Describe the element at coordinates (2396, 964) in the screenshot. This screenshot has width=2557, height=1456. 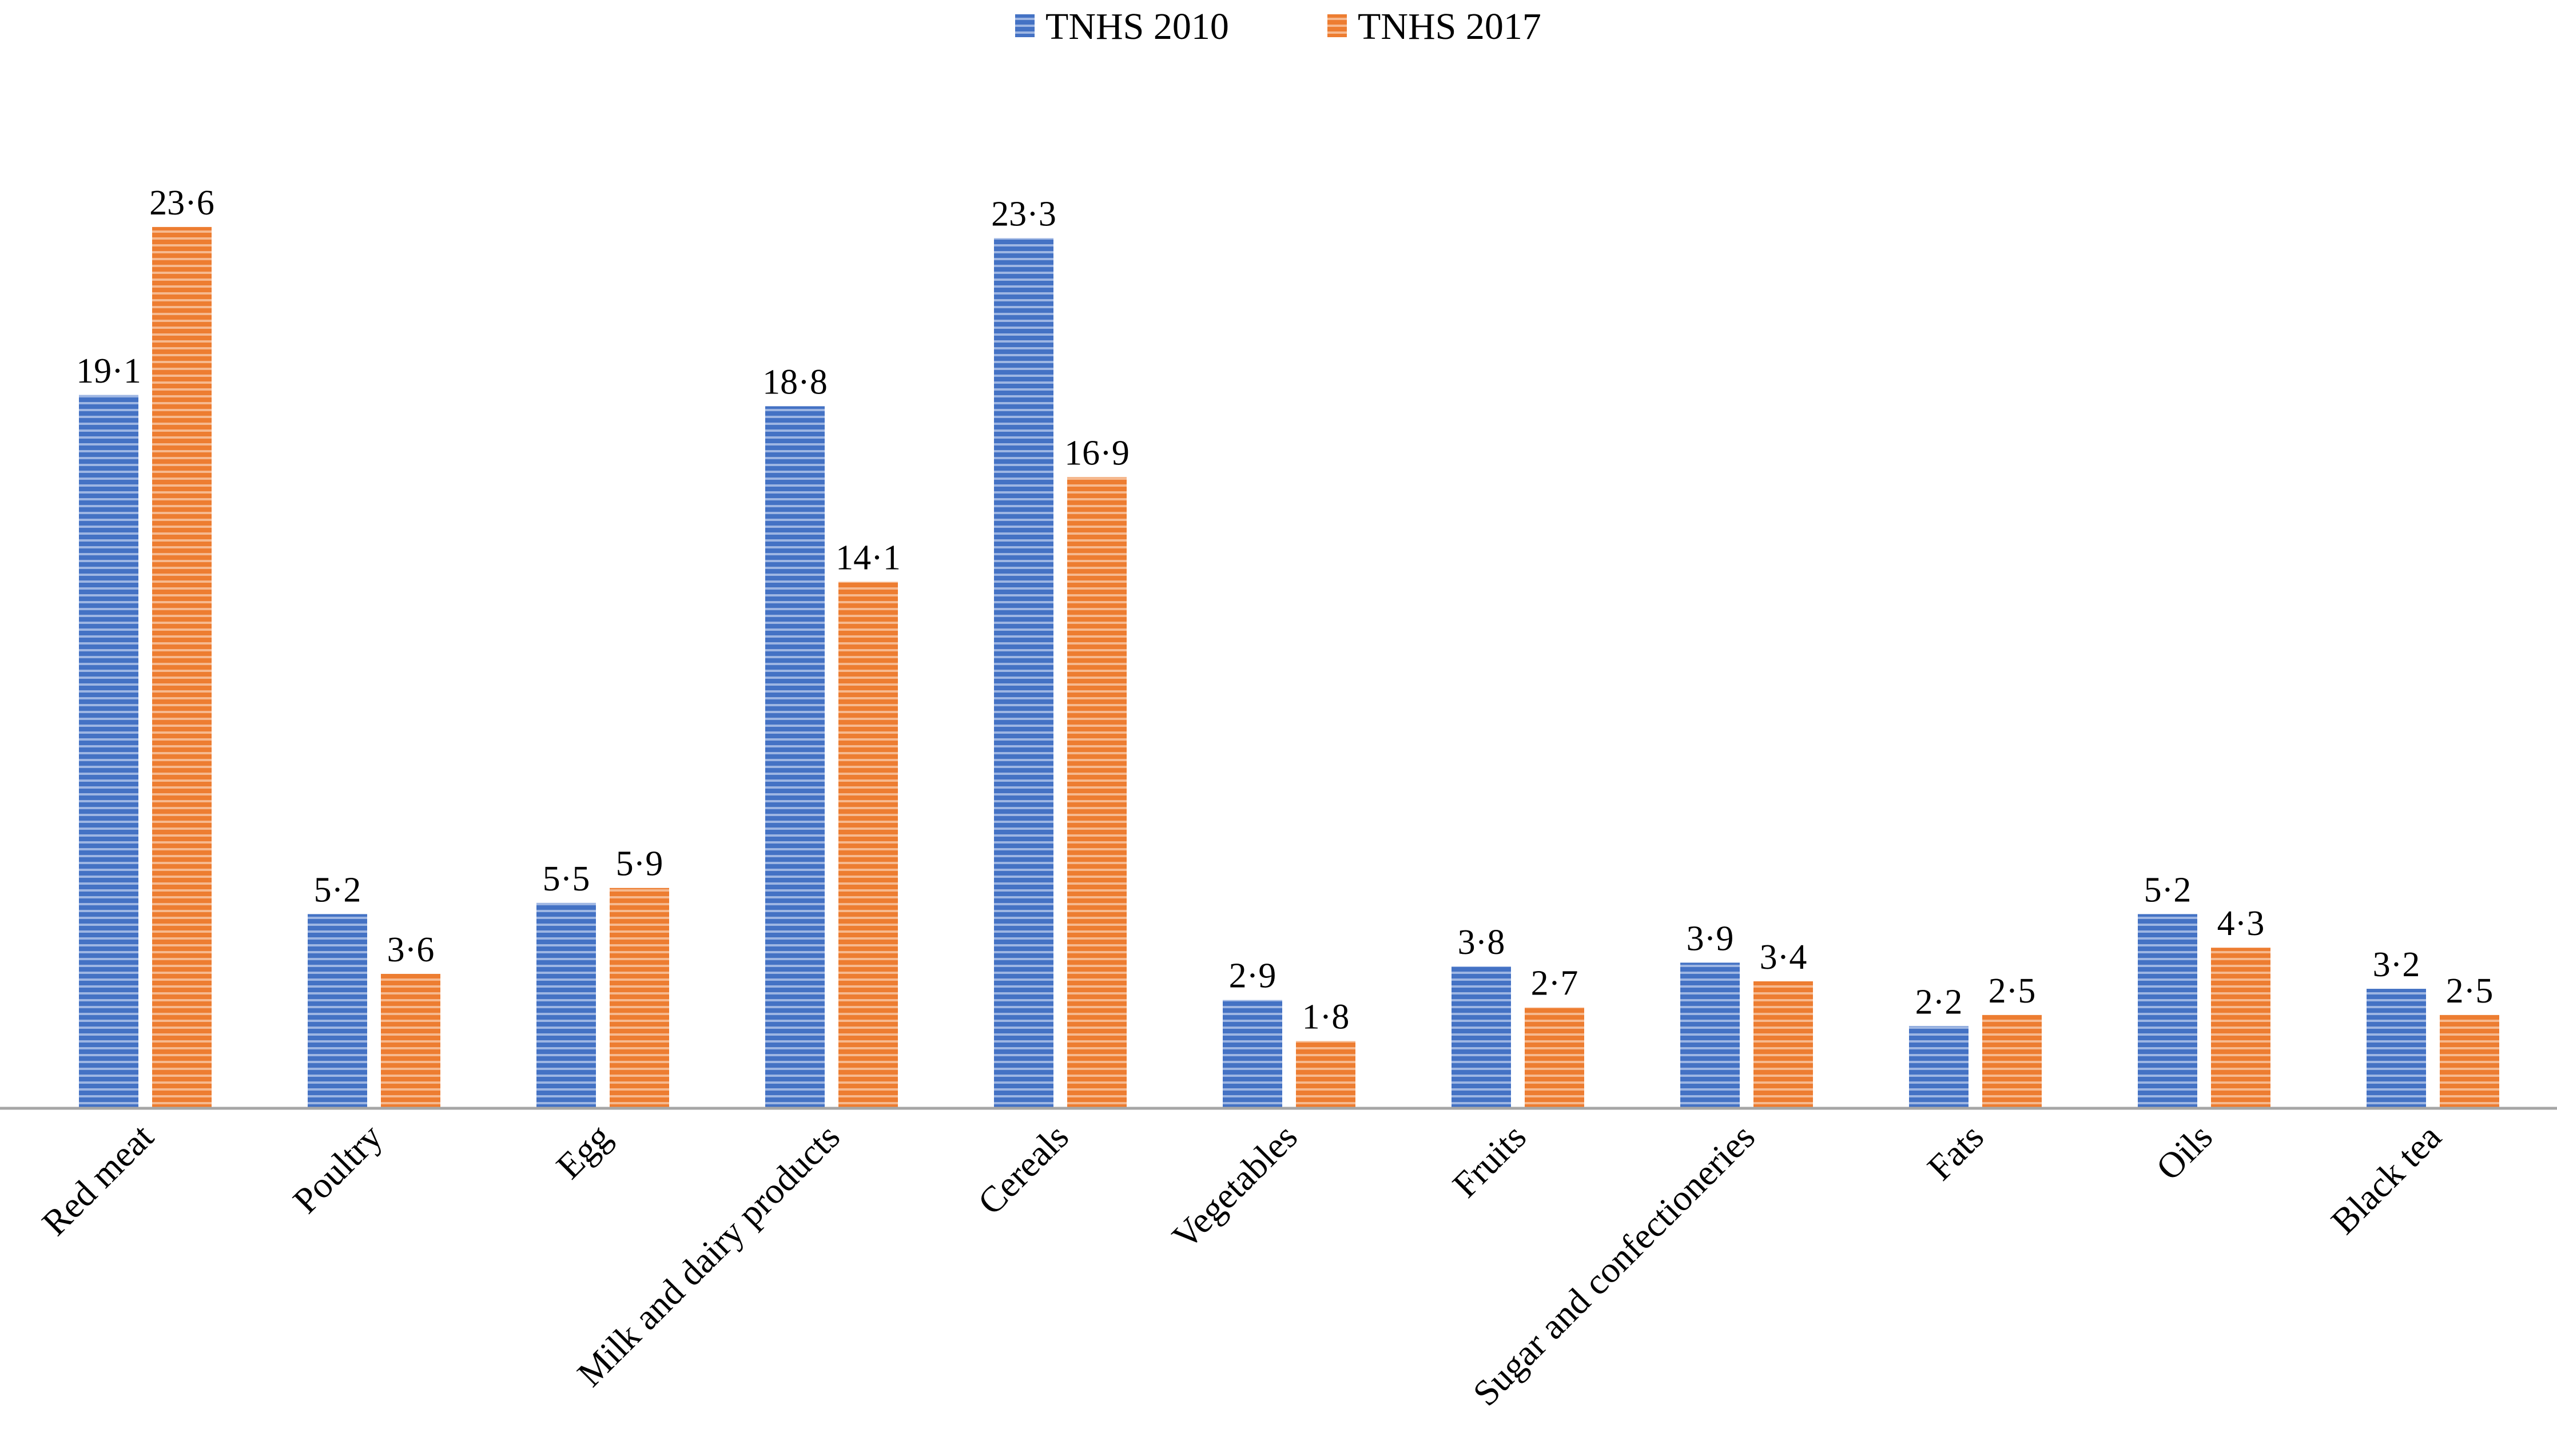
I see `data-label-series-0-cat-10: 3·2` at that location.